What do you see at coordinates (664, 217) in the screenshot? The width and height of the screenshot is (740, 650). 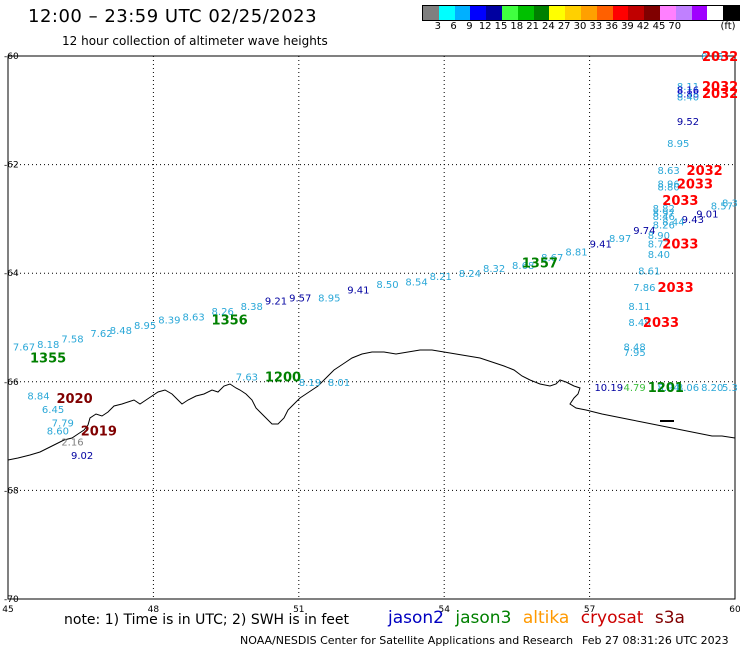 I see `swh-value-label: 8.46` at bounding box center [664, 217].